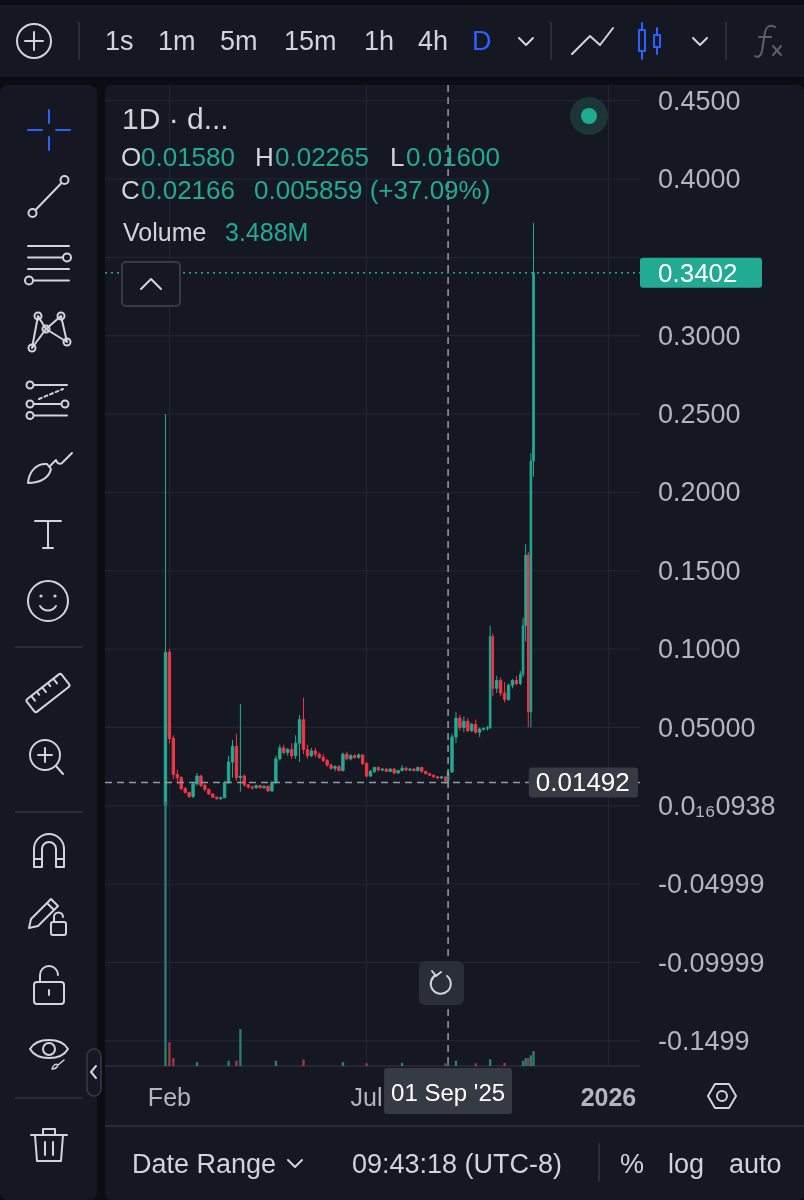 The height and width of the screenshot is (1200, 804). What do you see at coordinates (699, 492) in the screenshot?
I see `y-tick-label: 0.2000` at bounding box center [699, 492].